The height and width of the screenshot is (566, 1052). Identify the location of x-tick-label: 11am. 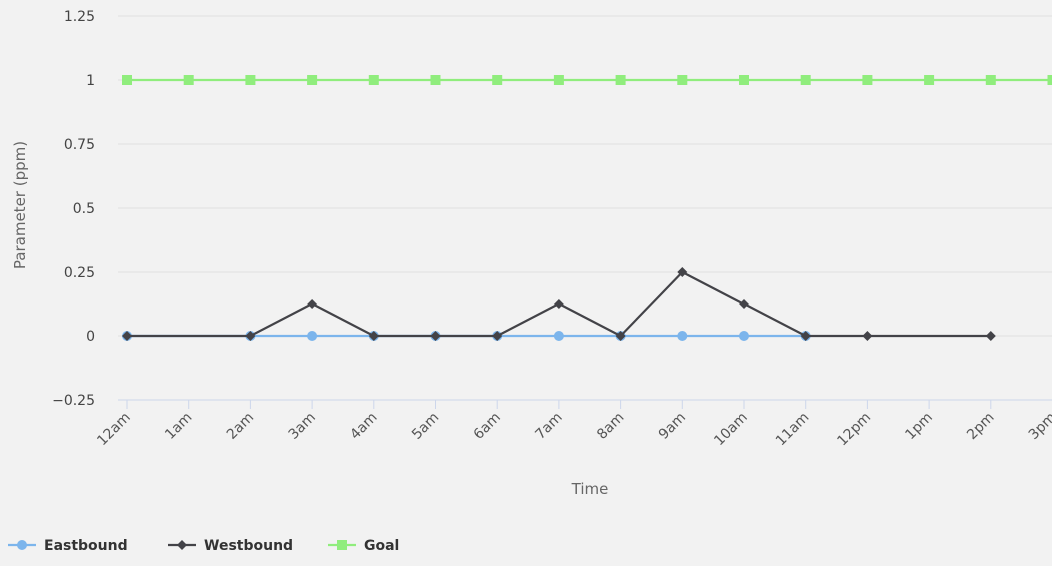
(793, 430).